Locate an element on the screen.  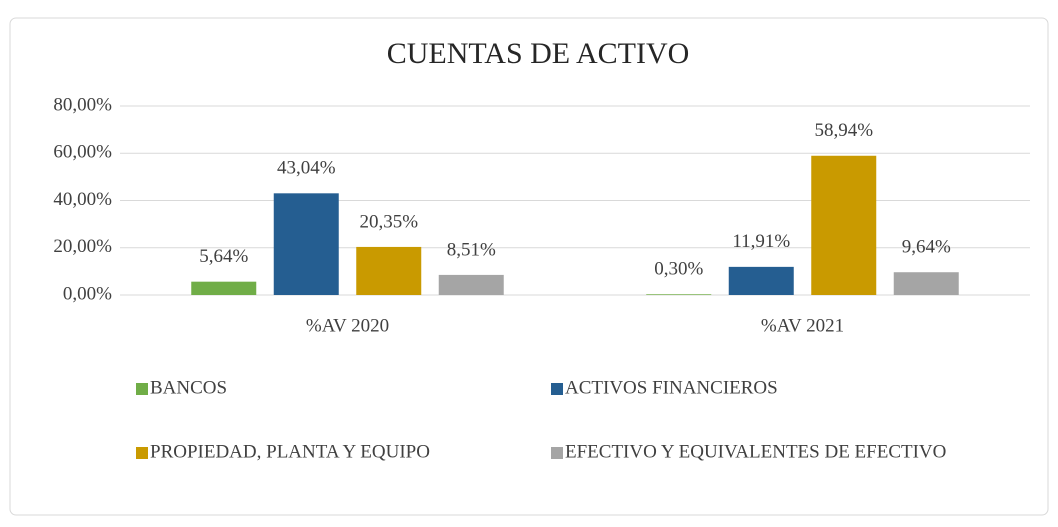
legend-label: BANCOS is located at coordinates (188, 387).